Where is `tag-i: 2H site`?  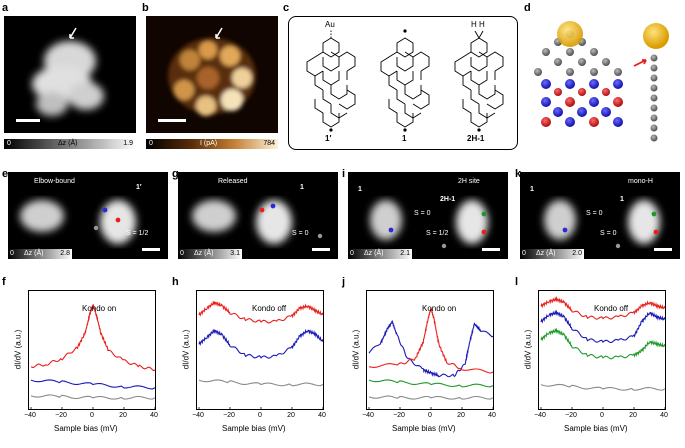
tag-i: 2H site is located at coordinates (469, 181).